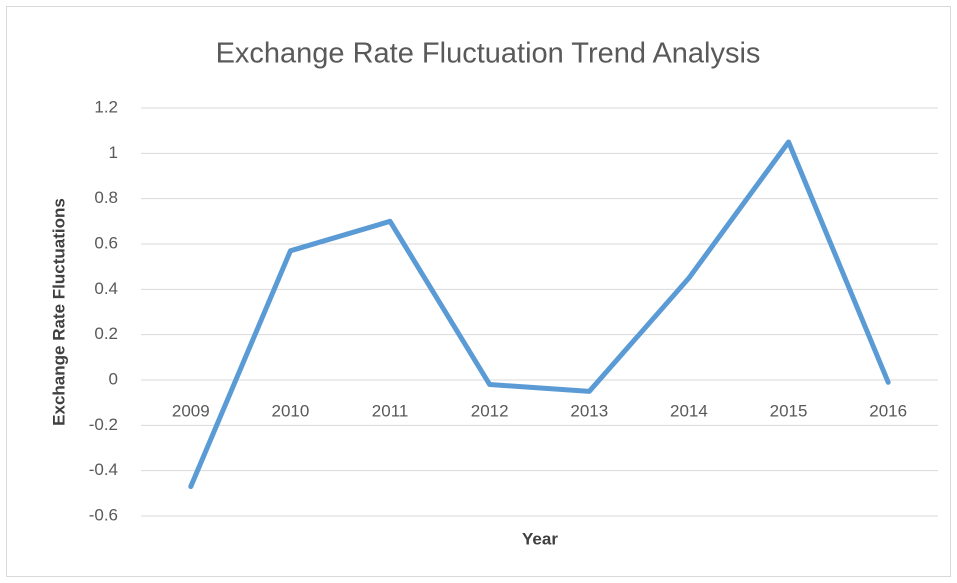 This screenshot has width=957, height=583. I want to click on y-axis-label: Exchange Rate Fluctuations, so click(58, 312).